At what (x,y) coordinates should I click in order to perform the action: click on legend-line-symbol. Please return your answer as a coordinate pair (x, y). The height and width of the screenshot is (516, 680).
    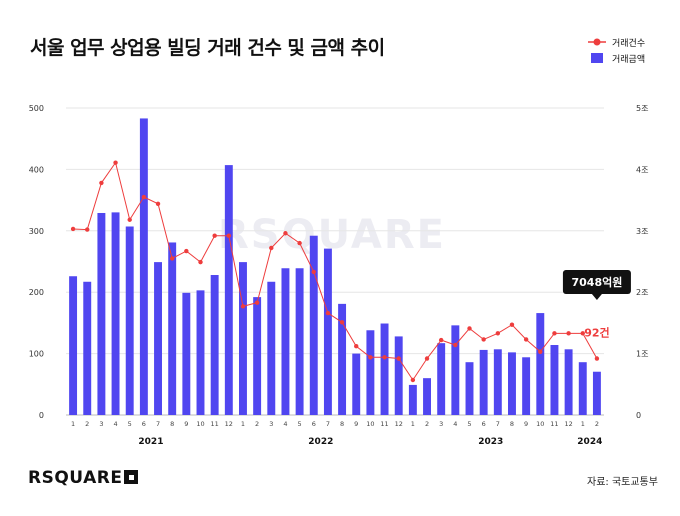
    Looking at the image, I should click on (597, 42).